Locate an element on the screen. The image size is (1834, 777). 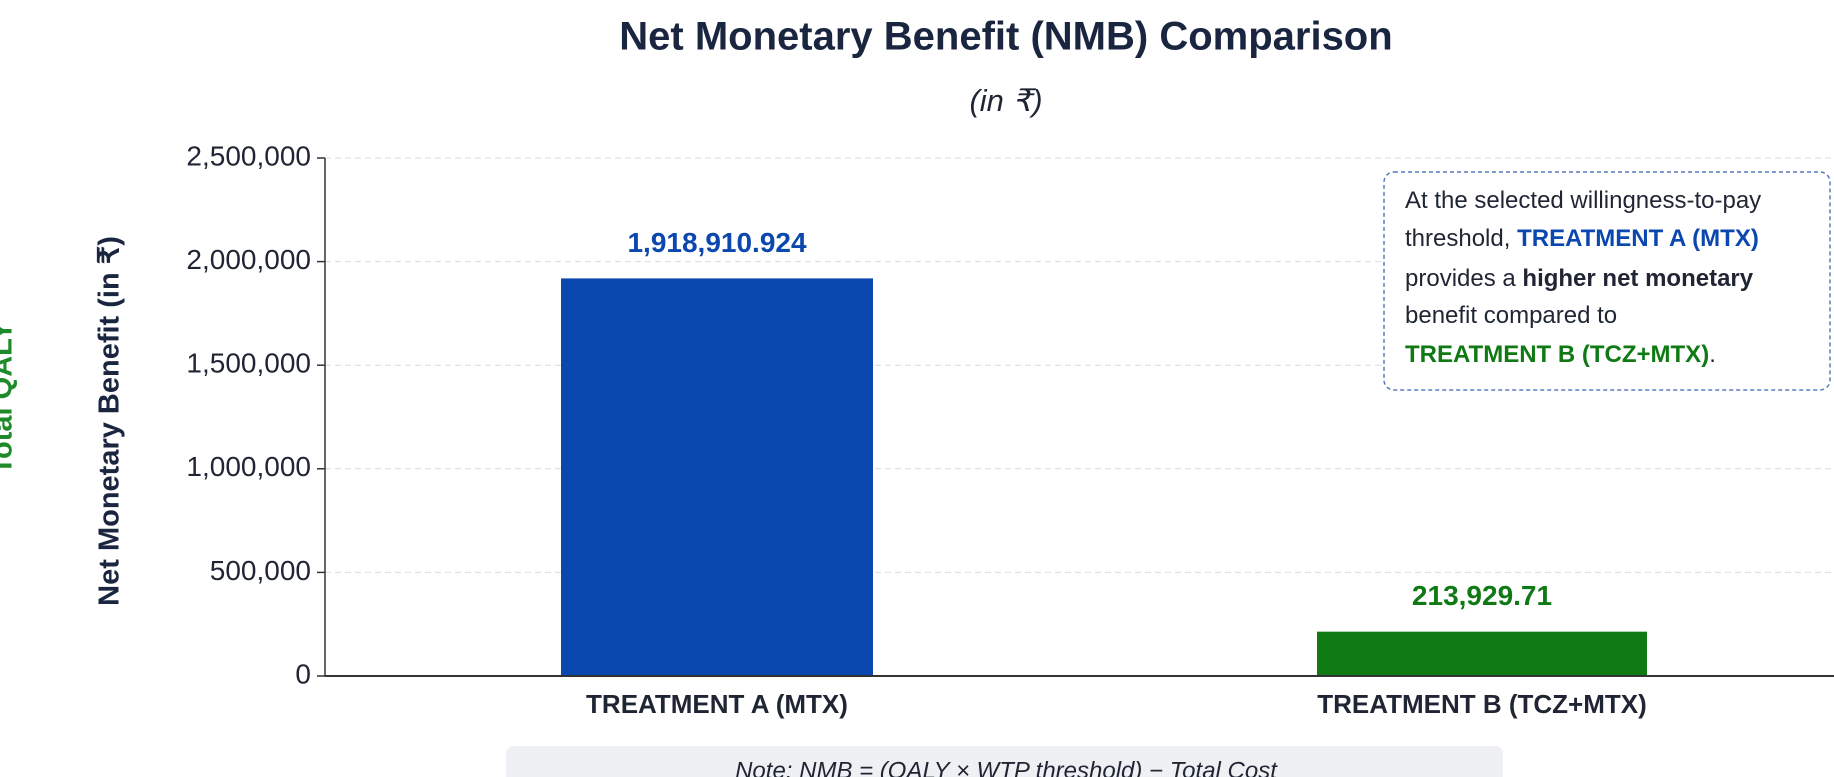
annotation-line: provides a higher net monetary is located at coordinates (1579, 278).